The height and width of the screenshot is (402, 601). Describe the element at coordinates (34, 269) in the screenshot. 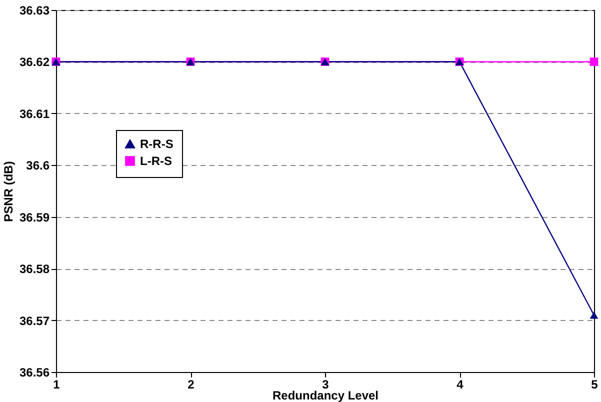

I see `y-tick-label: 36.58` at that location.